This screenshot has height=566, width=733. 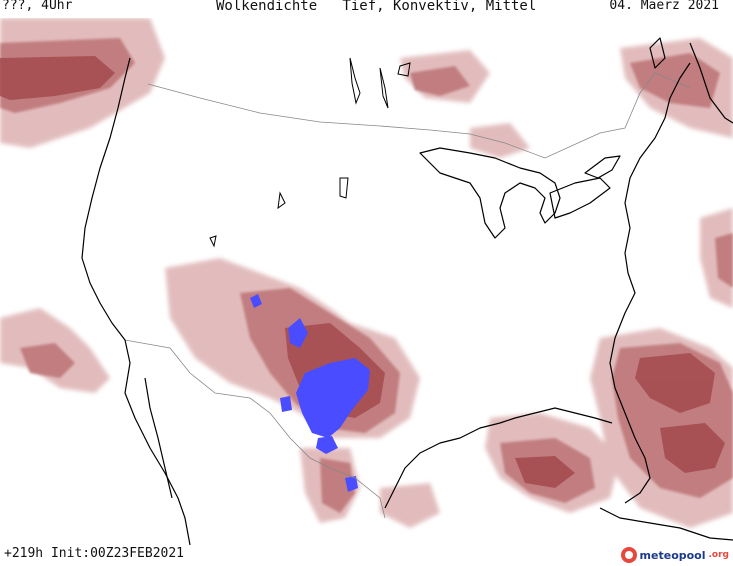 I want to click on meteopool-logo: meteopool .org, so click(x=674, y=555).